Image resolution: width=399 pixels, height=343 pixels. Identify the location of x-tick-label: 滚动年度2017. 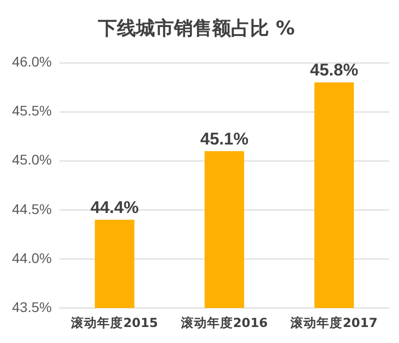
(334, 322).